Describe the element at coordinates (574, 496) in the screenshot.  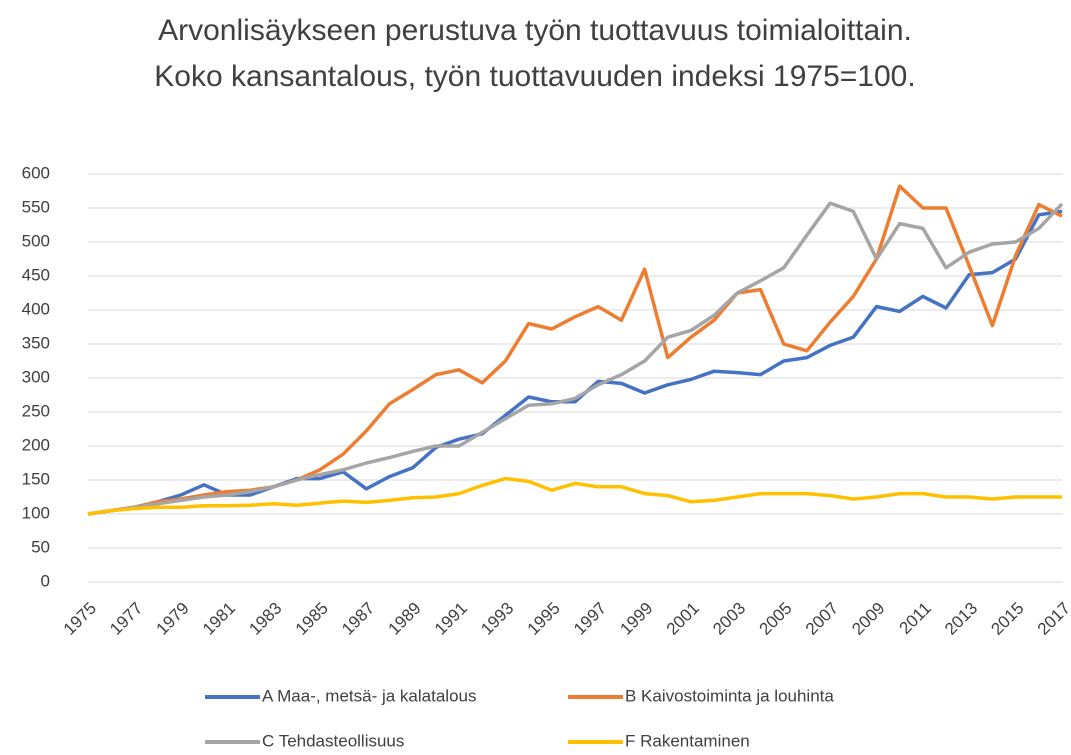
I see `series-line` at that location.